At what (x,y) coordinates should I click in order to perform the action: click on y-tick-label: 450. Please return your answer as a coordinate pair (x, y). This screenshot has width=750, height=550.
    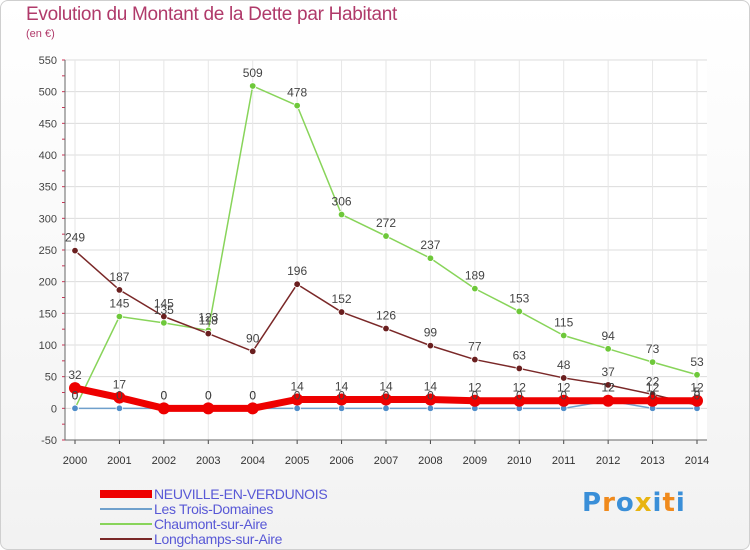
    Looking at the image, I should click on (48, 124).